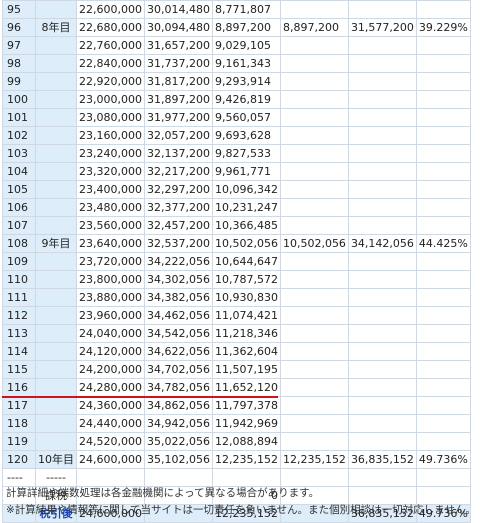  Describe the element at coordinates (236, 369) in the screenshot. I see `table-row: 115 24,200,000 34,702,056 11,507,195` at that location.